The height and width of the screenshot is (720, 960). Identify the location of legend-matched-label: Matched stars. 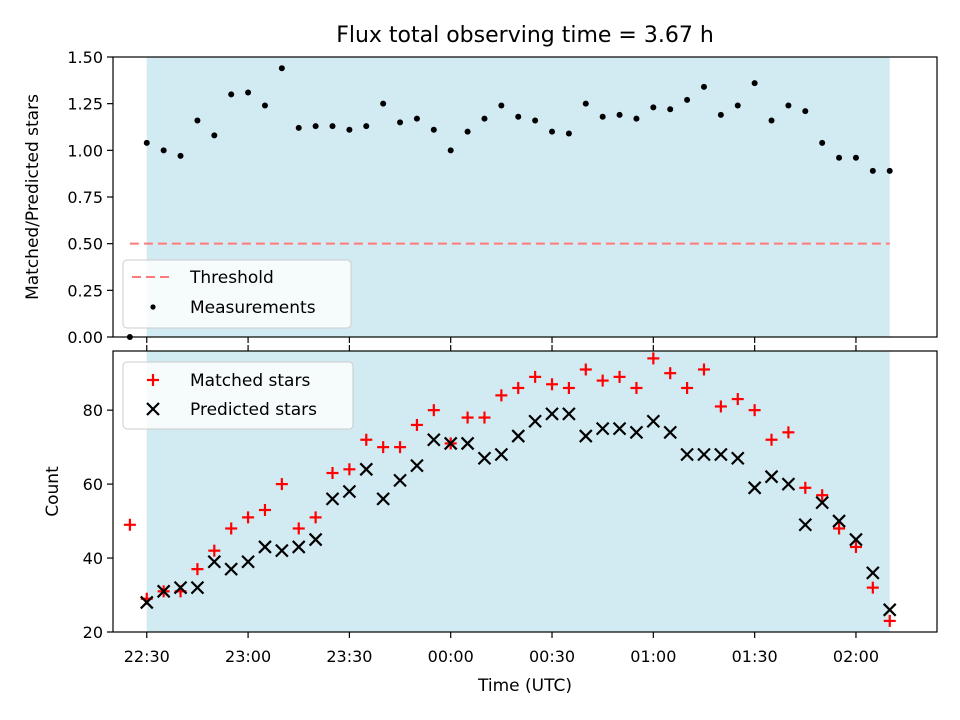
(250, 381).